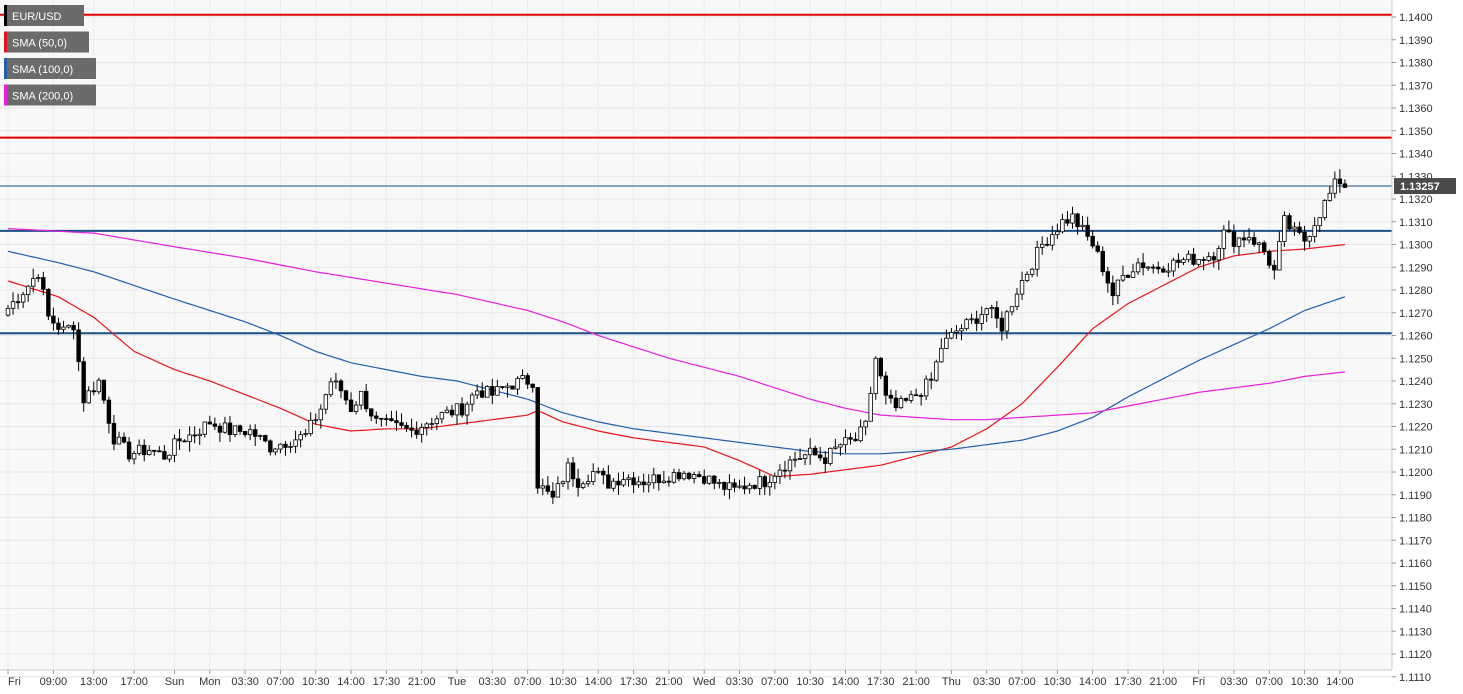 The image size is (1463, 694). I want to click on x-tick-label: 07:00, so click(1022, 682).